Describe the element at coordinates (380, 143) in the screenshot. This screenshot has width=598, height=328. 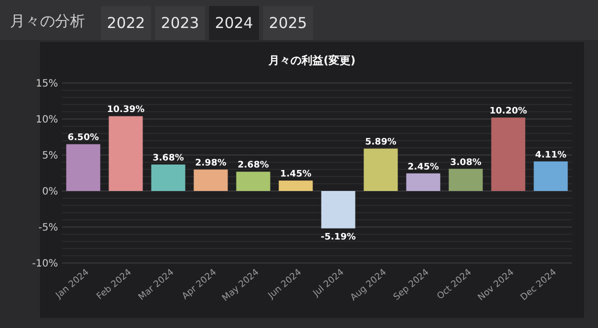
I see `data-label: 5.89%` at that location.